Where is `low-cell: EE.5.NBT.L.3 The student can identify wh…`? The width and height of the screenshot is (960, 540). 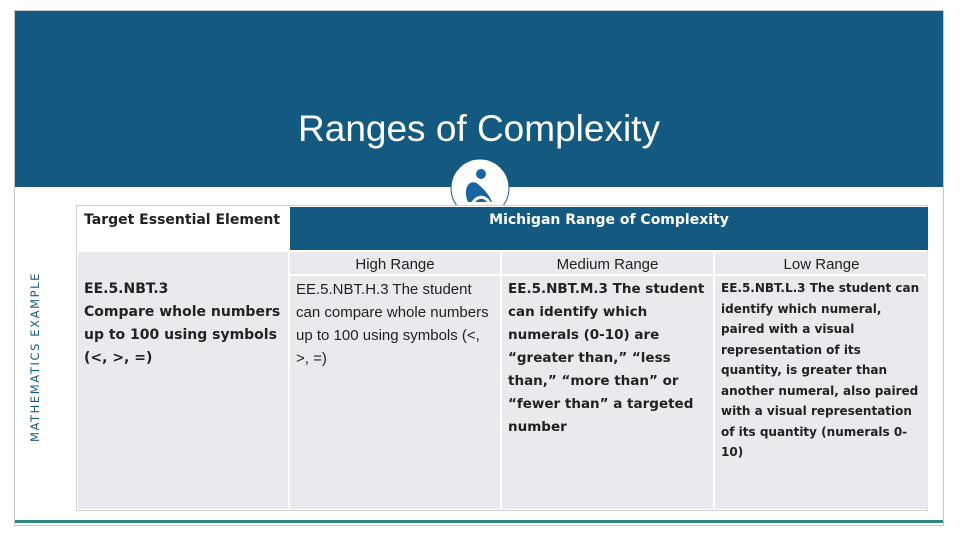 low-cell: EE.5.NBT.L.3 The student can identify wh… is located at coordinates (820, 370).